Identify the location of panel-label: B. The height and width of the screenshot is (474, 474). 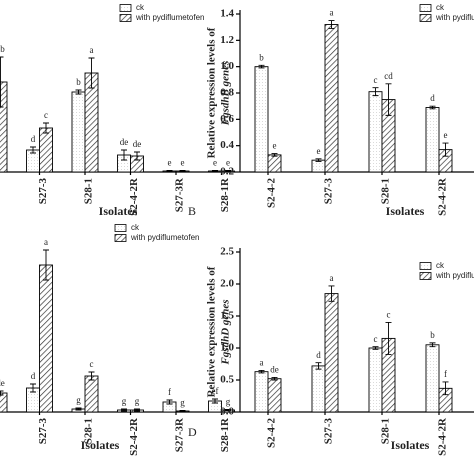
(192, 211).